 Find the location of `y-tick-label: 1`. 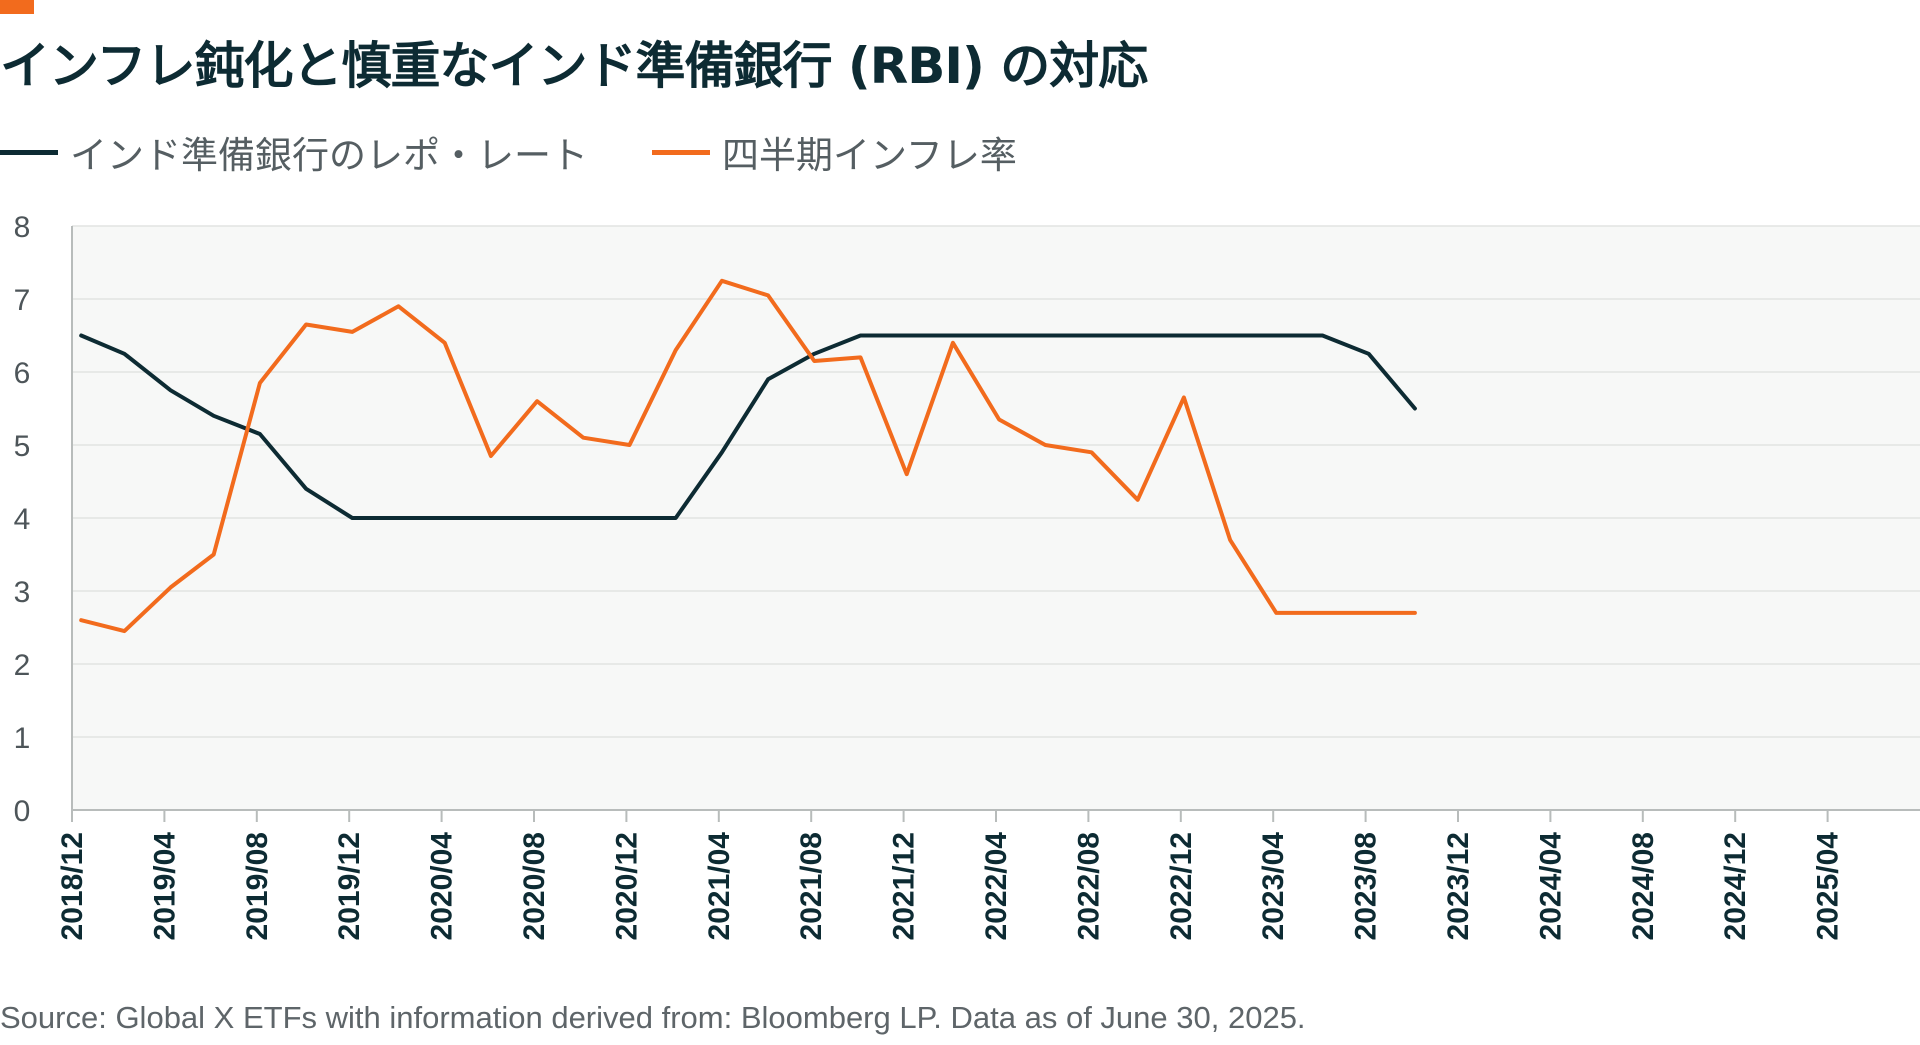

y-tick-label: 1 is located at coordinates (22, 738).